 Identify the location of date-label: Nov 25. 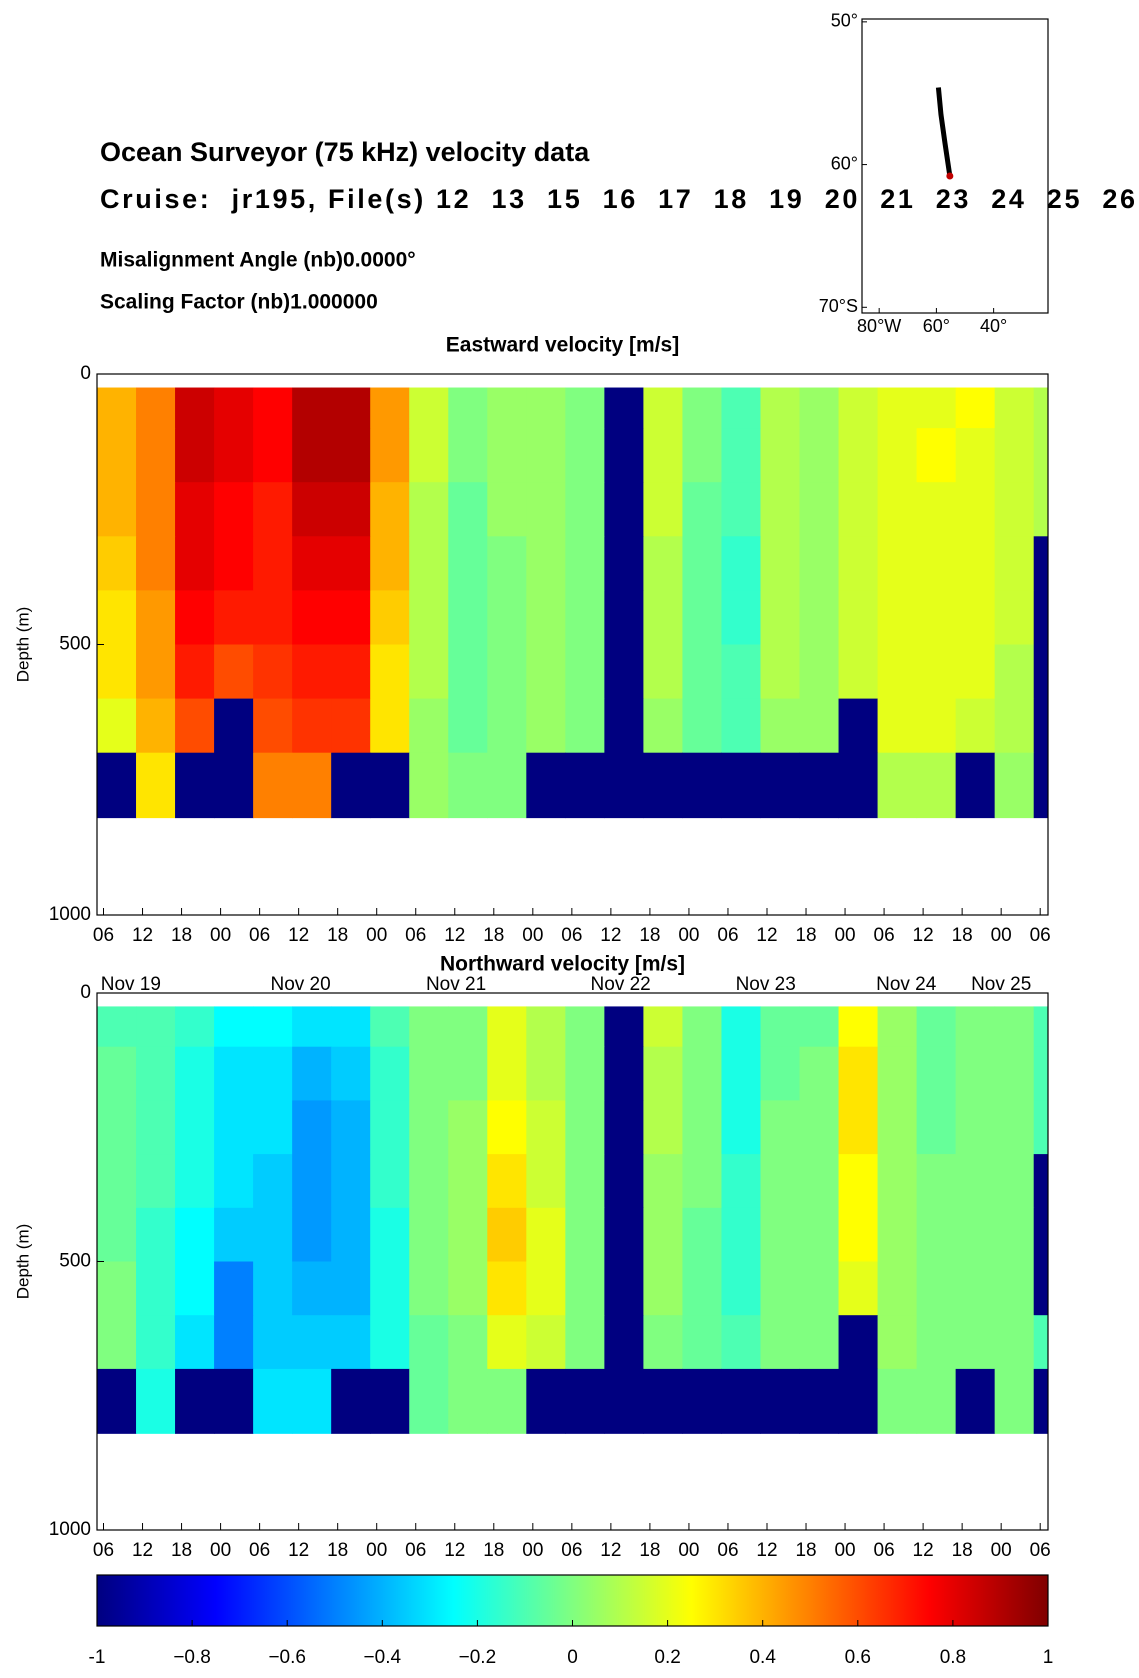
(1001, 984).